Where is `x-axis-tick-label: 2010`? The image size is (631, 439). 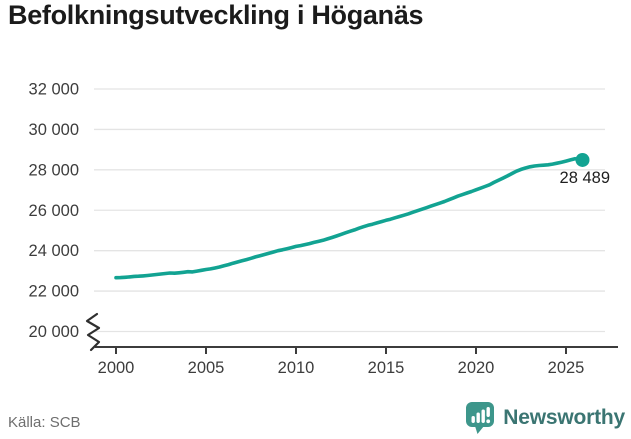 x-axis-tick-label: 2010 is located at coordinates (296, 368).